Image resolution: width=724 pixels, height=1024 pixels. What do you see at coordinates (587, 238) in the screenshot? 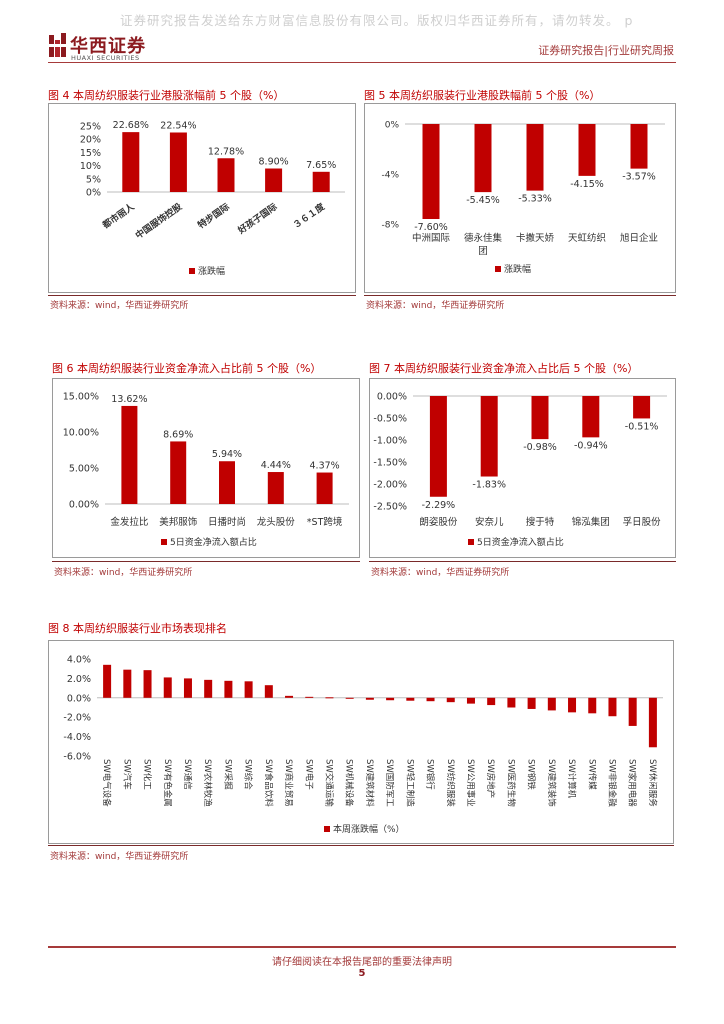
I see `category-label: 天虹纺织` at bounding box center [587, 238].